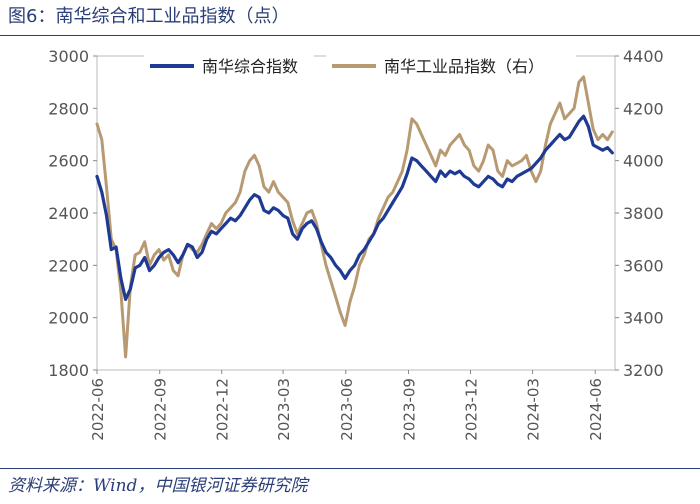 This screenshot has width=700, height=504. What do you see at coordinates (68, 108) in the screenshot?
I see `left-axis-tick-label: 2800` at bounding box center [68, 108].